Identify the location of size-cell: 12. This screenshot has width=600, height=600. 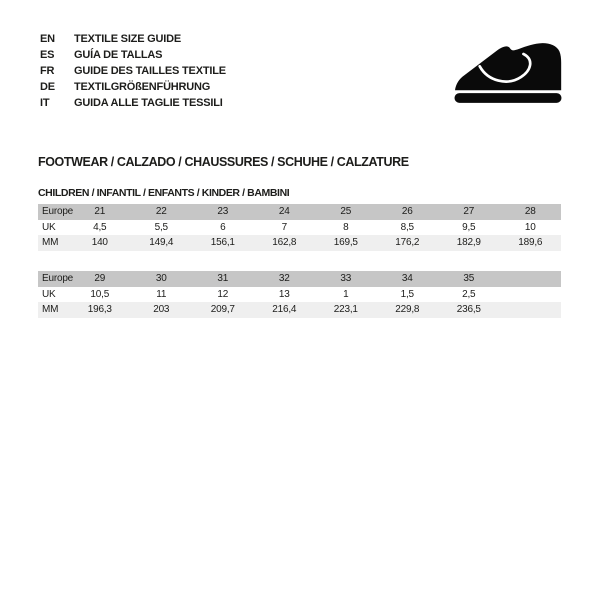
(223, 294).